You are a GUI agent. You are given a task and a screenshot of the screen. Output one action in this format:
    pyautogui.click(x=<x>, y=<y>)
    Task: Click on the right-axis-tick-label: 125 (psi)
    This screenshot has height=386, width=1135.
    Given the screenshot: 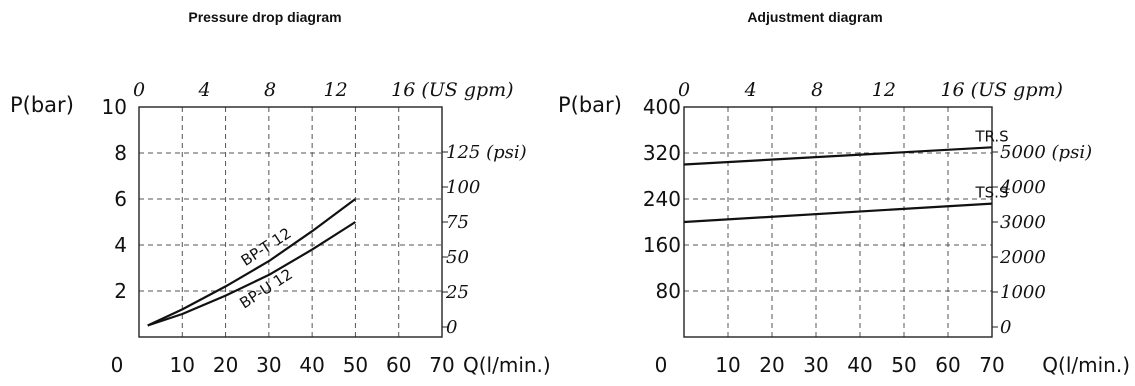 What is the action you would take?
    pyautogui.click(x=486, y=152)
    